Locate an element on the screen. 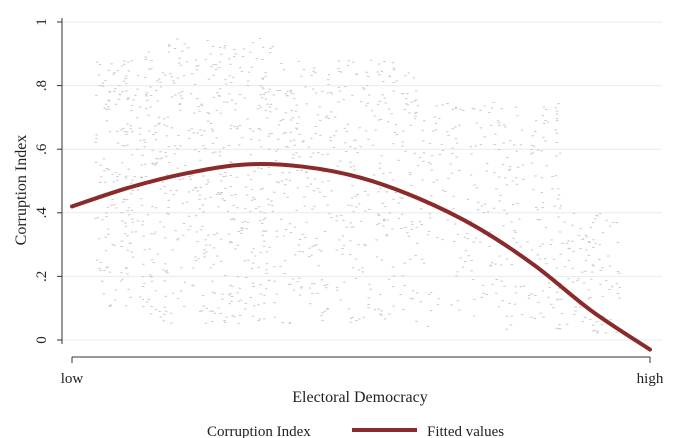  y-tick-label: 1 is located at coordinates (42, 22).